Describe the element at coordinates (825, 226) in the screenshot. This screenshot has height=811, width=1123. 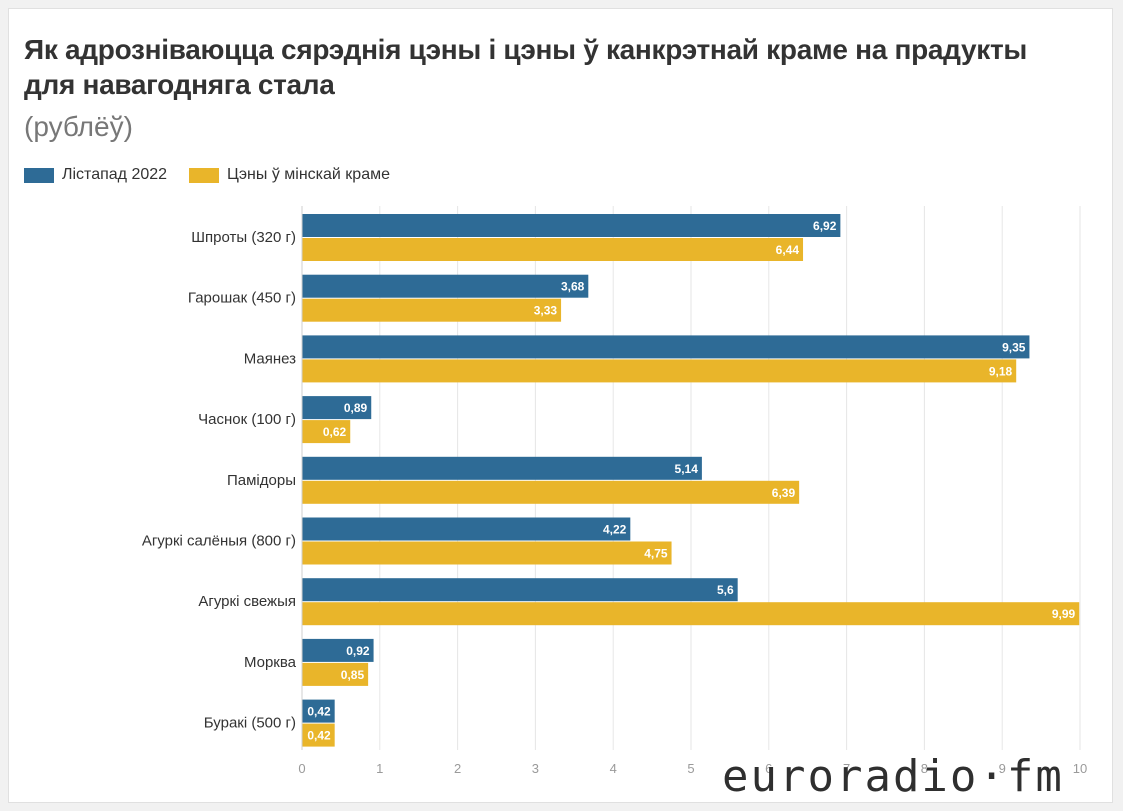
I see `data-label: 6,92` at that location.